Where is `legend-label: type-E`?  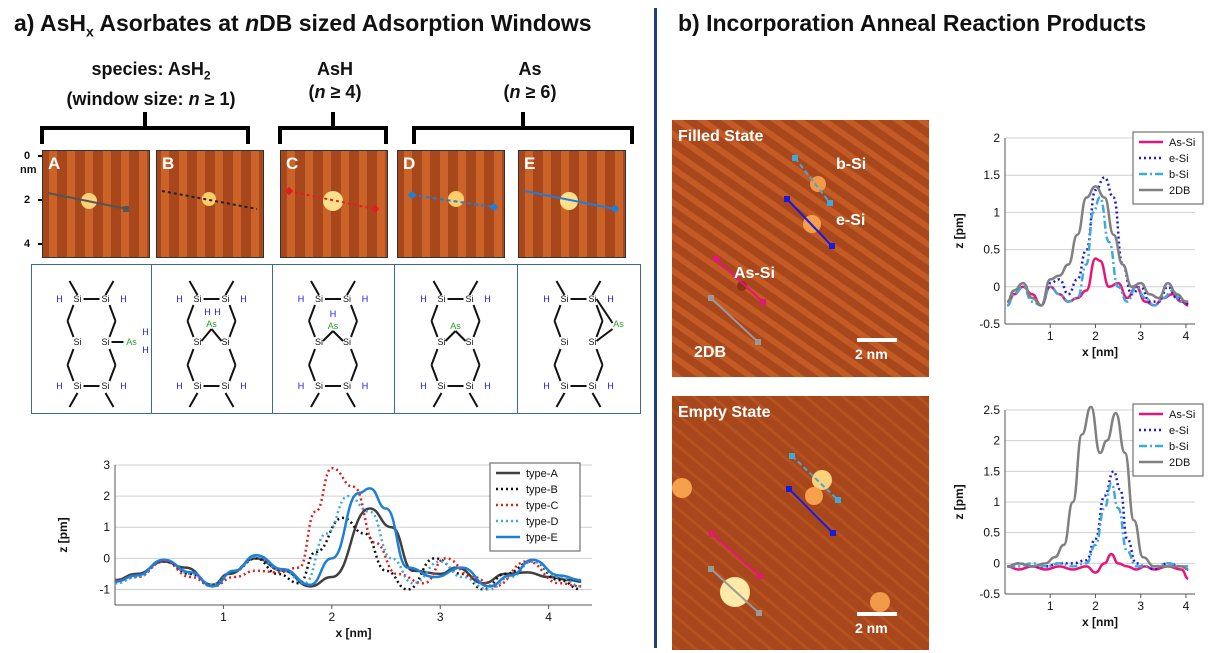
legend-label: type-E is located at coordinates (542, 538).